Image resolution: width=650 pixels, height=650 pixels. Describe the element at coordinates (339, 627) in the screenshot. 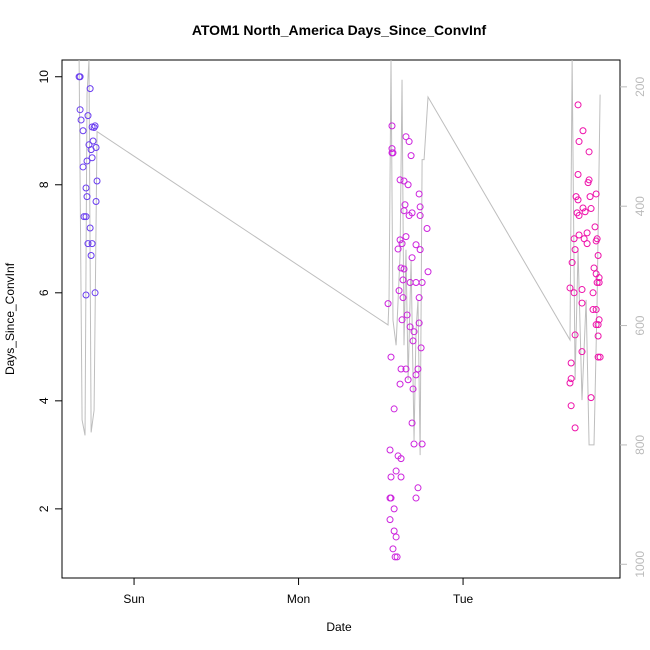

I see `x-axis-label: Date` at that location.